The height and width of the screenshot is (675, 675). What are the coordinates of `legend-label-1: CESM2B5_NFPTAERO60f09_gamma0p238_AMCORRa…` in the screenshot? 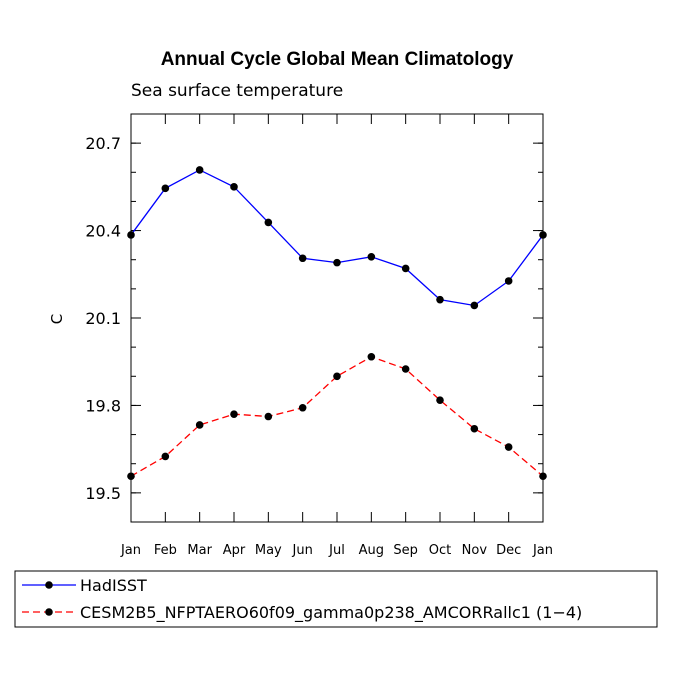 It's located at (331, 613).